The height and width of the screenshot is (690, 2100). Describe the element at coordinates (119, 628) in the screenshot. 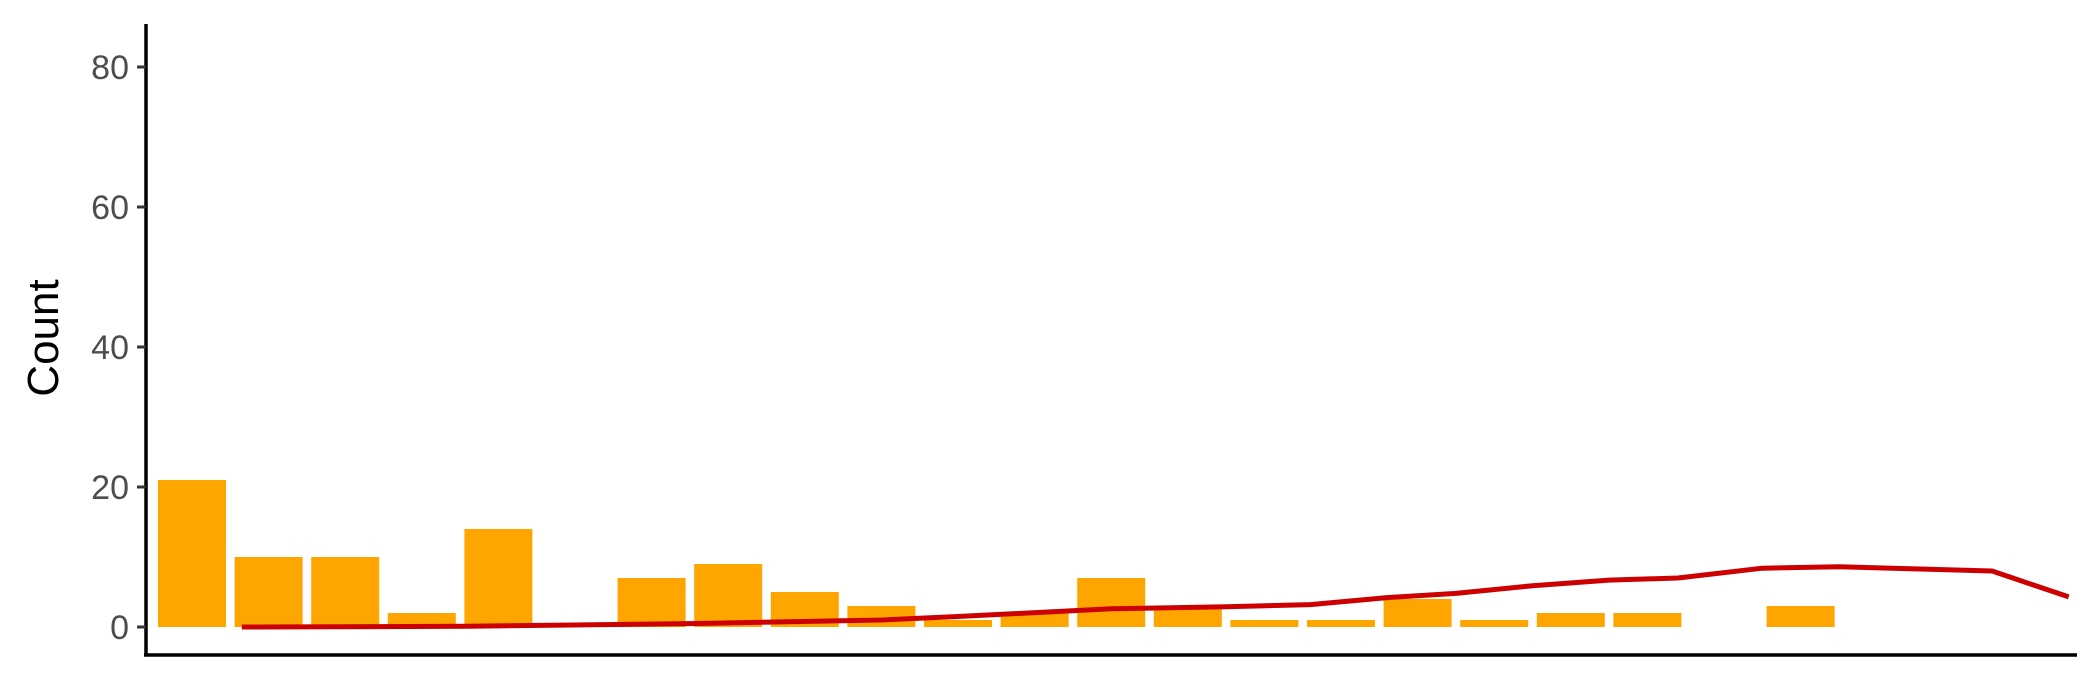

I see `y-tick-label: 0` at that location.